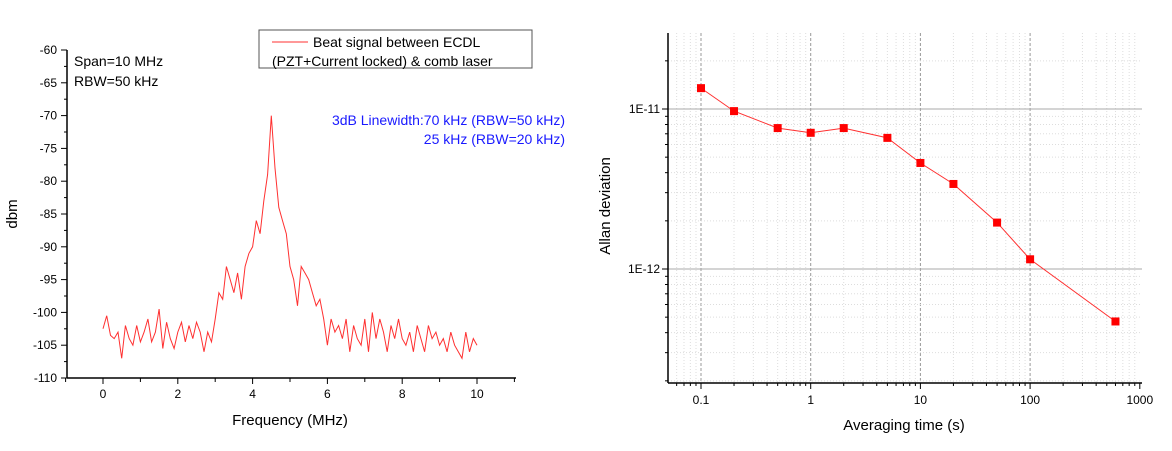  Describe the element at coordinates (49, 116) in the screenshot. I see `y-tick-label: -70` at that location.